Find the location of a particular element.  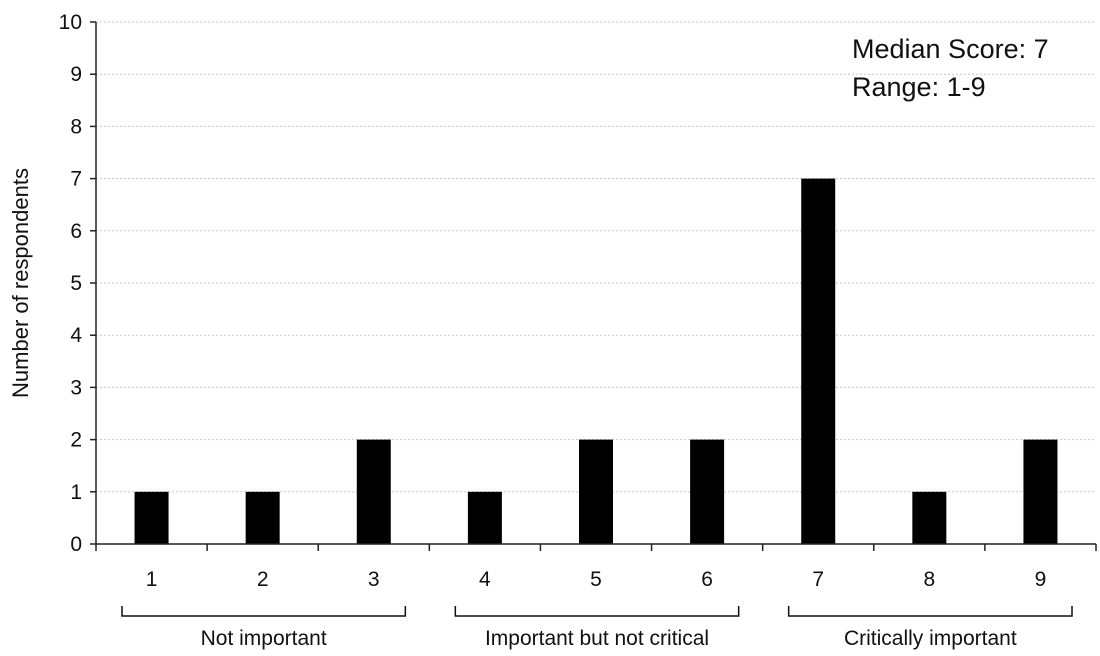

x-tick-label: 1 is located at coordinates (152, 579).